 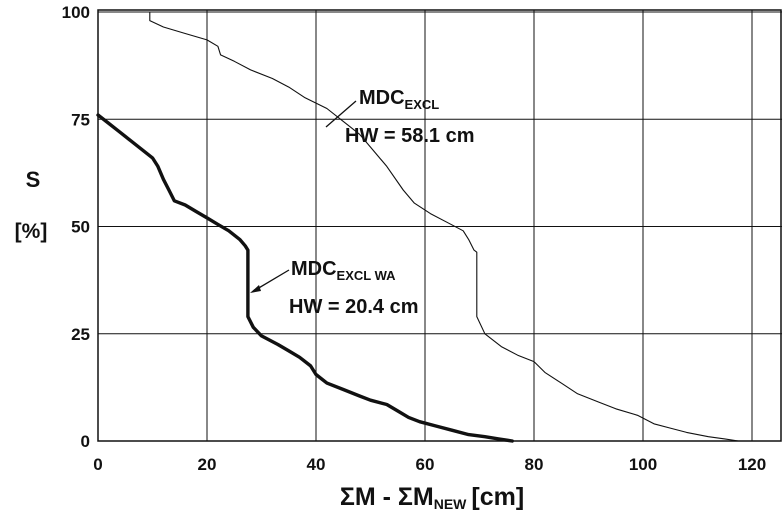 What do you see at coordinates (314, 269) in the screenshot?
I see `annotation-excl-wa-base: MDC` at bounding box center [314, 269].